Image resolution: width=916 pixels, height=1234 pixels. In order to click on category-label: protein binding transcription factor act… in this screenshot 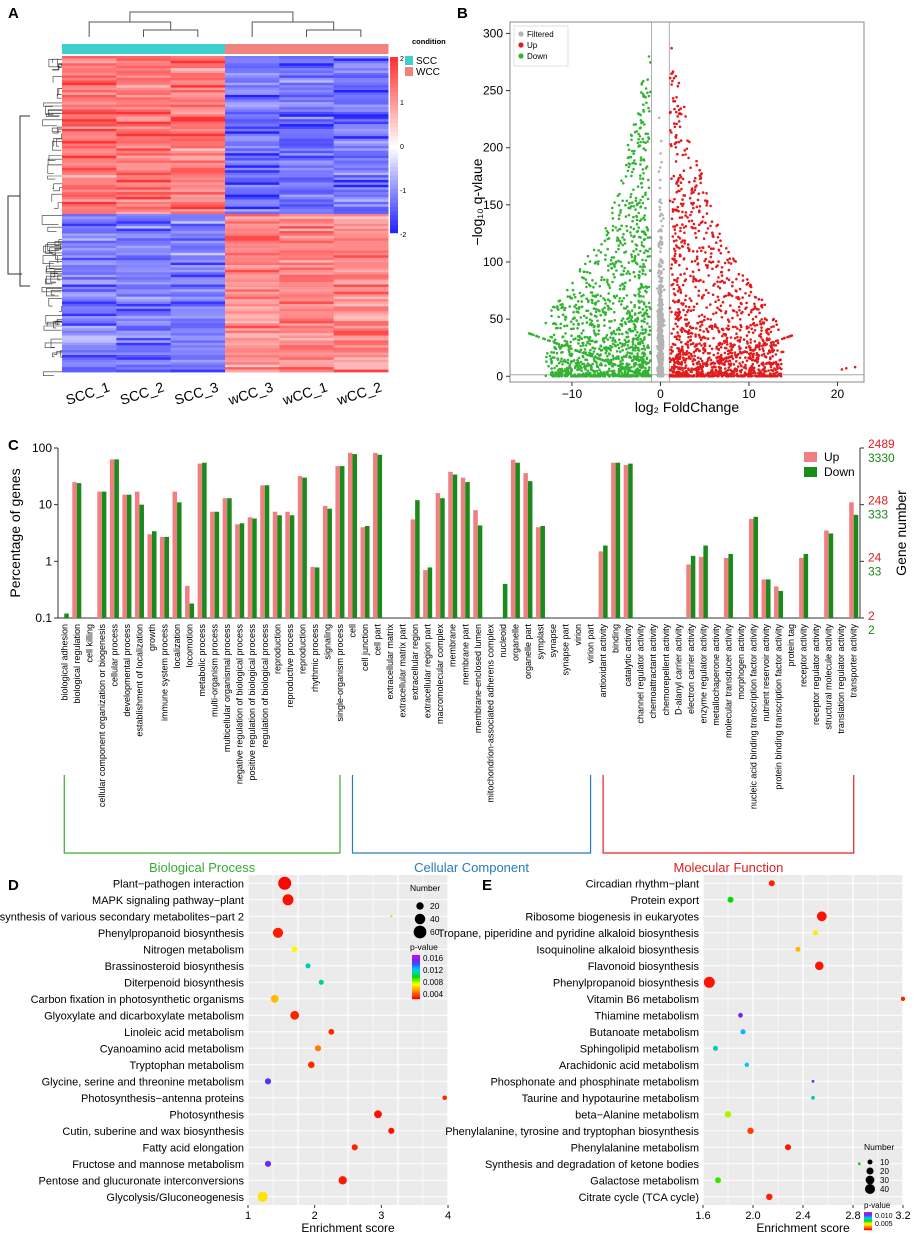, I will do `click(779, 707)`.